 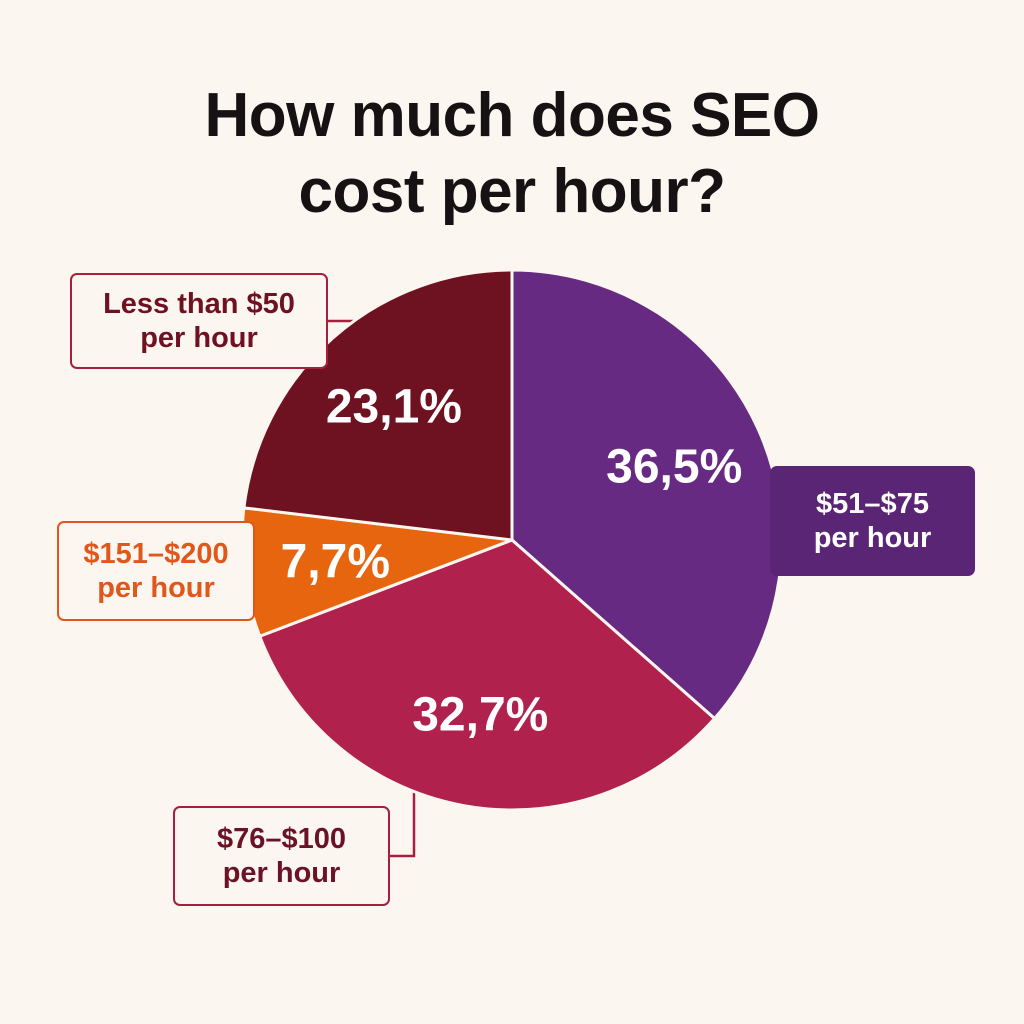 I want to click on legend-label-line-1: Less than $50, so click(x=199, y=303).